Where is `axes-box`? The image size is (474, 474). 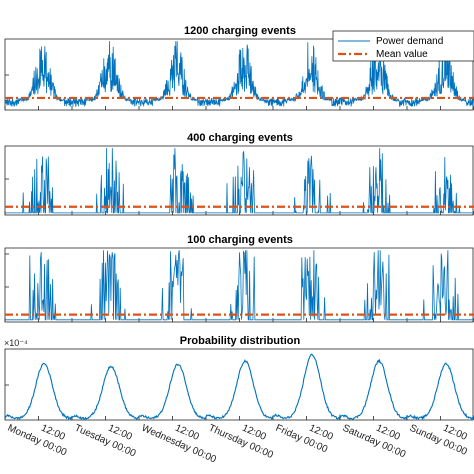 axes-box is located at coordinates (239, 180).